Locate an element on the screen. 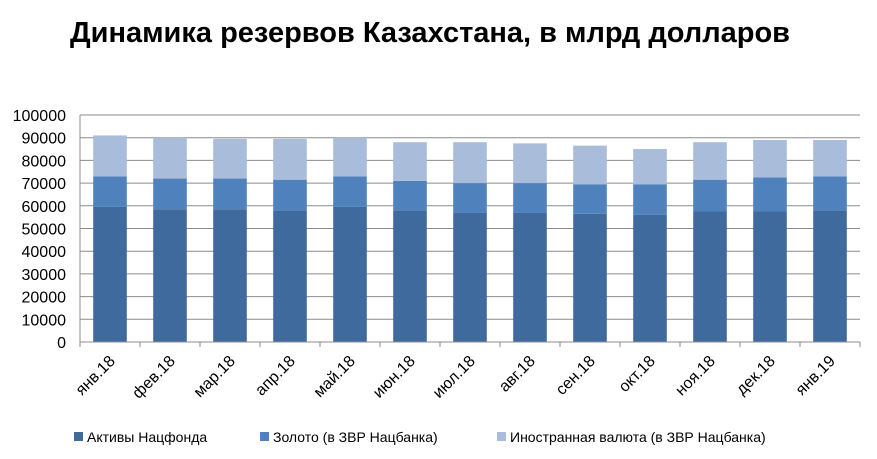 The width and height of the screenshot is (877, 459). y-tick-label: 30000 is located at coordinates (44, 275).